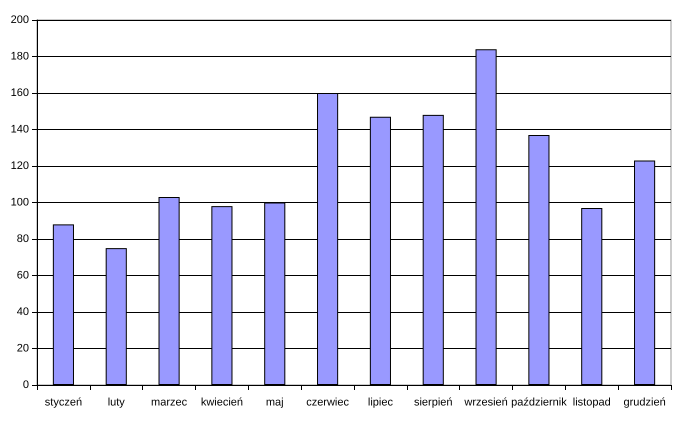  I want to click on y-tick-label: 120, so click(19, 166).